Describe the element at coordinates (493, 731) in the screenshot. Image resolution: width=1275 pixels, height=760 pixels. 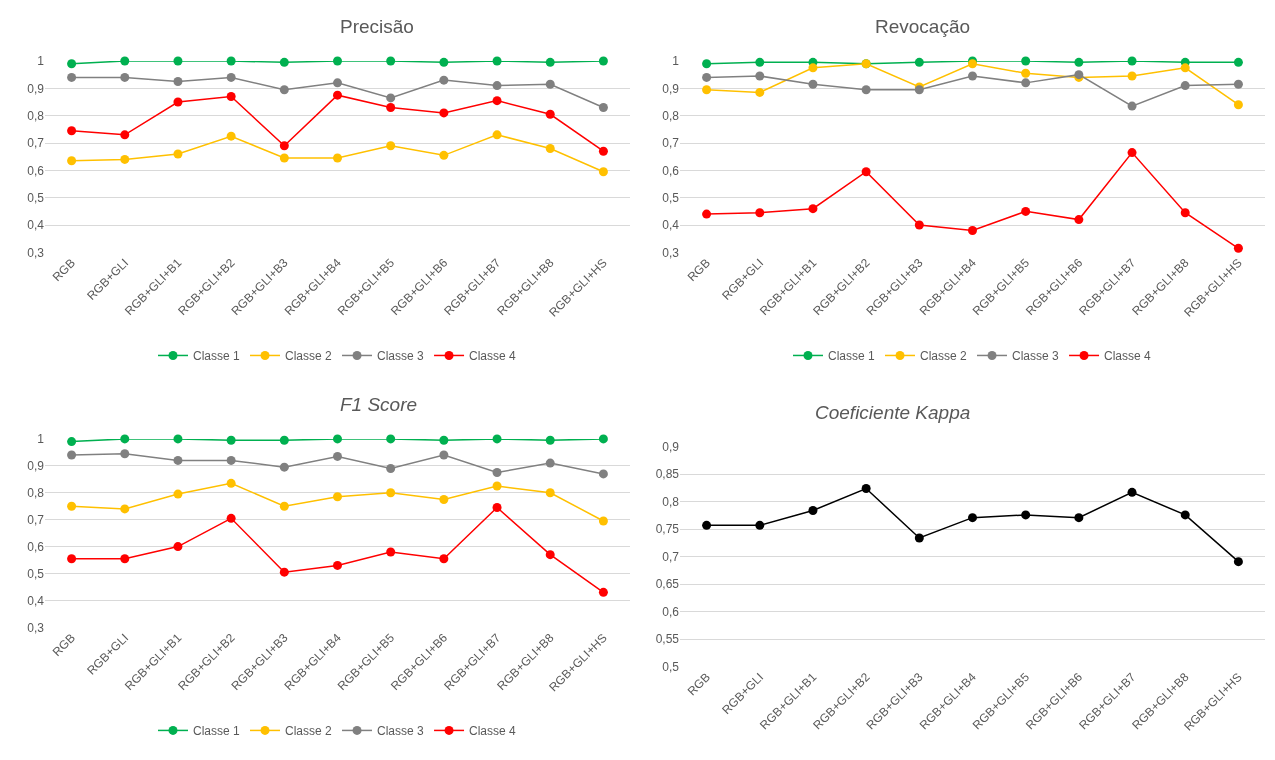
I see `legend-label: Classe 4` at that location.